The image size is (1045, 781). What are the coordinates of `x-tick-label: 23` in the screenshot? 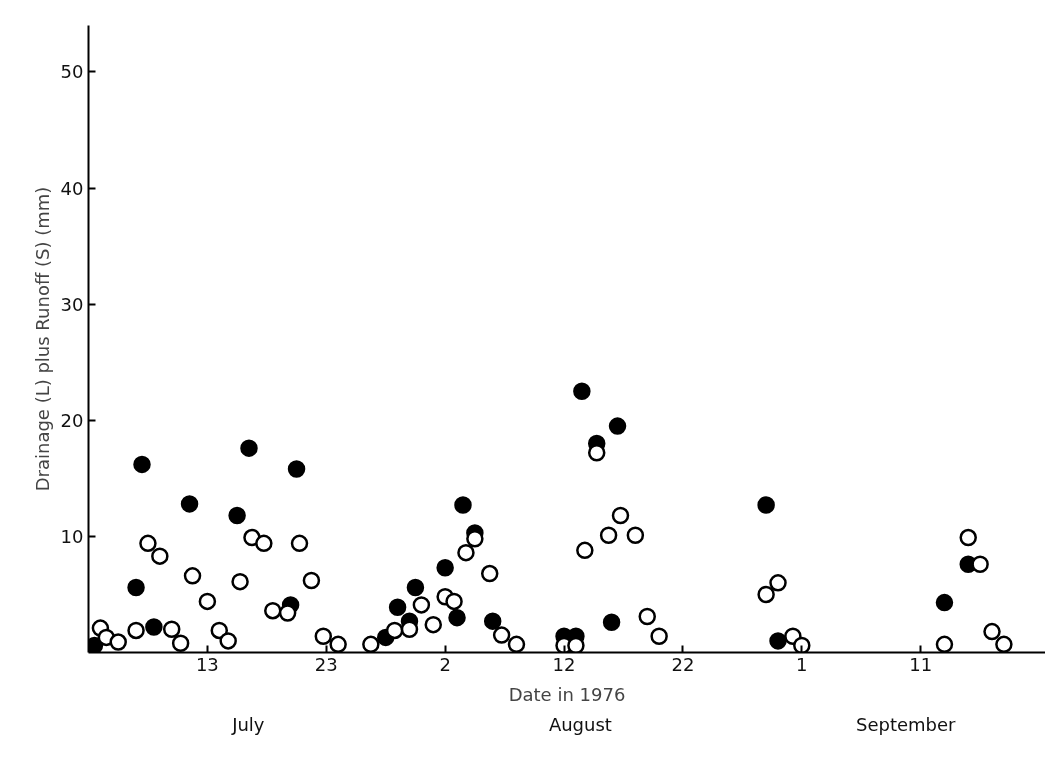 It's located at (326, 664).